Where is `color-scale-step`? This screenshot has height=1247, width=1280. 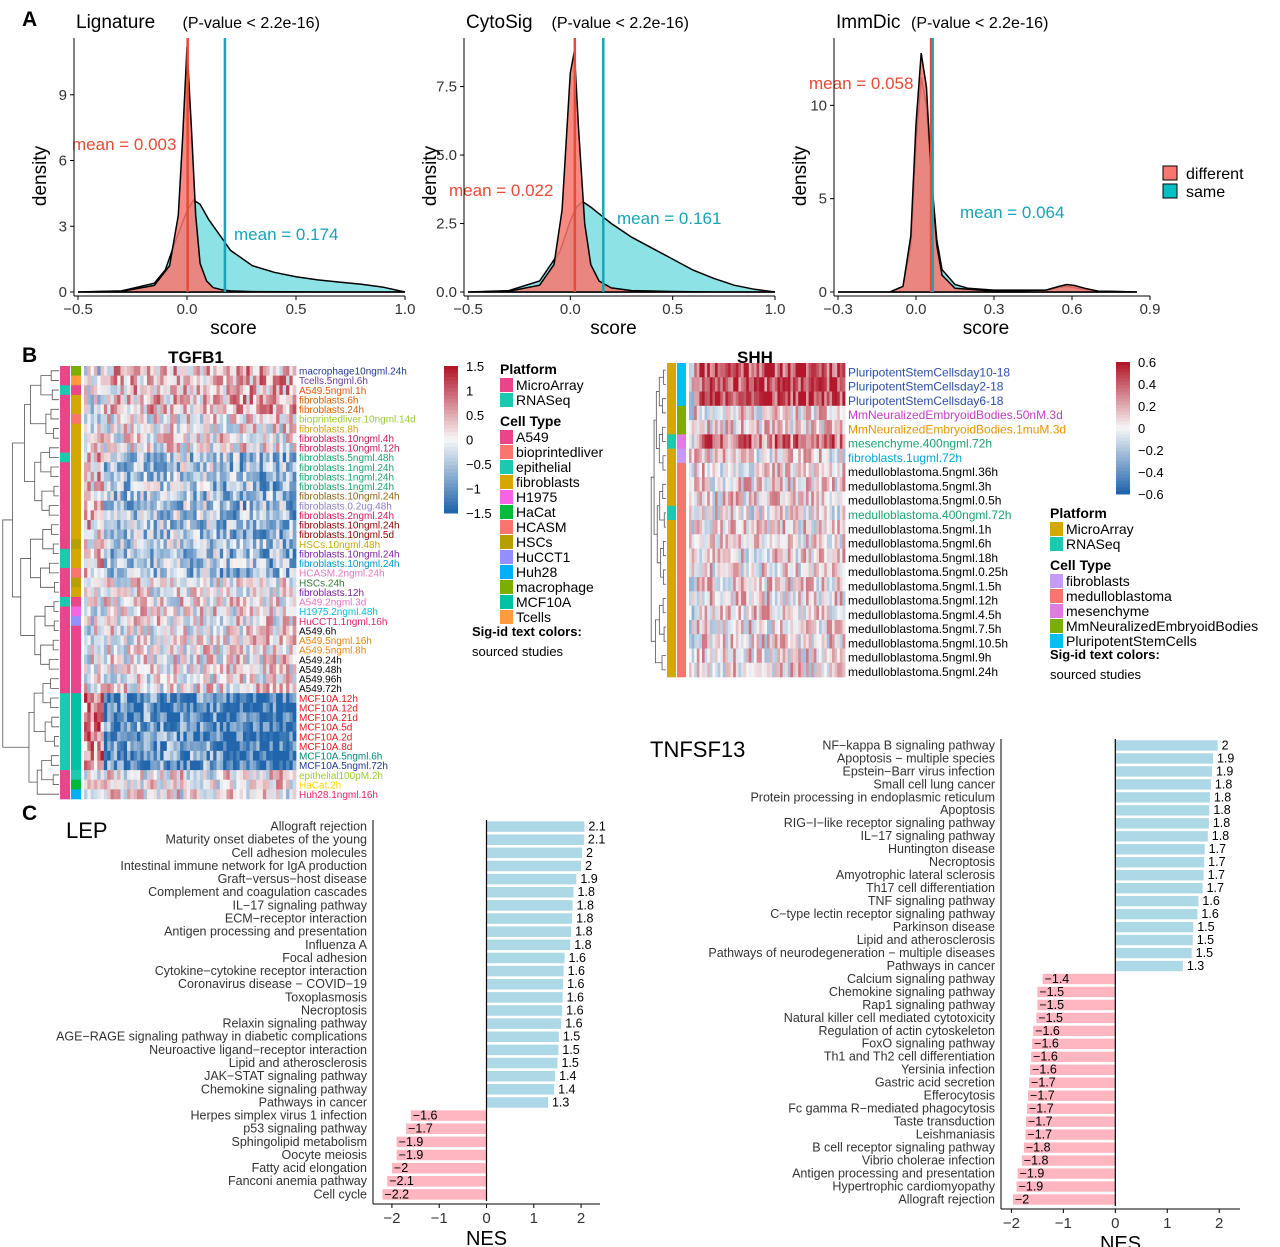 color-scale-step is located at coordinates (451, 496).